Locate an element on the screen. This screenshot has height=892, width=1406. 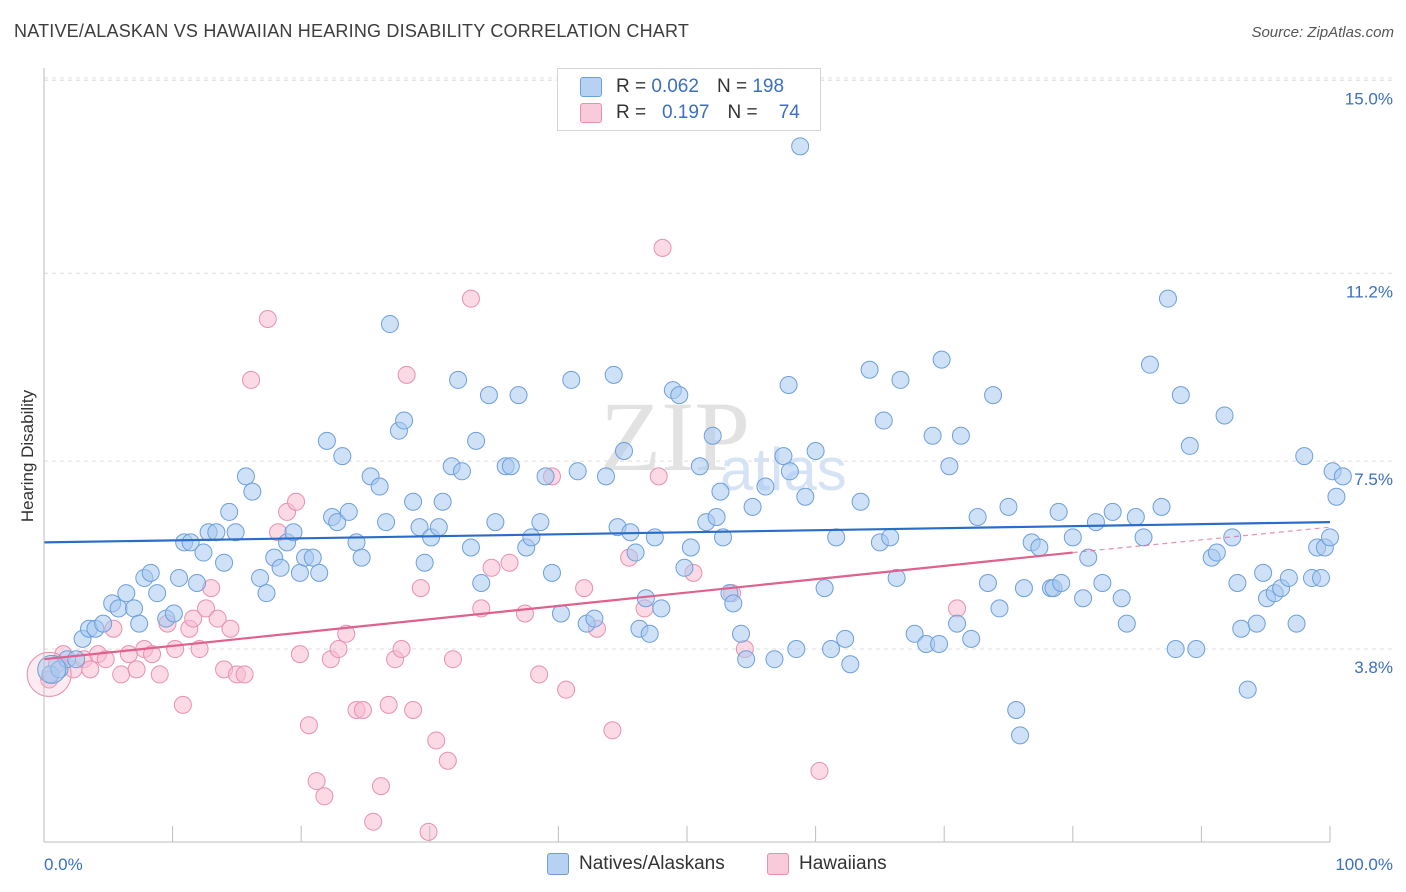
series-legend: Natives/Alaskans Hawaiians is located at coordinates (703, 865).